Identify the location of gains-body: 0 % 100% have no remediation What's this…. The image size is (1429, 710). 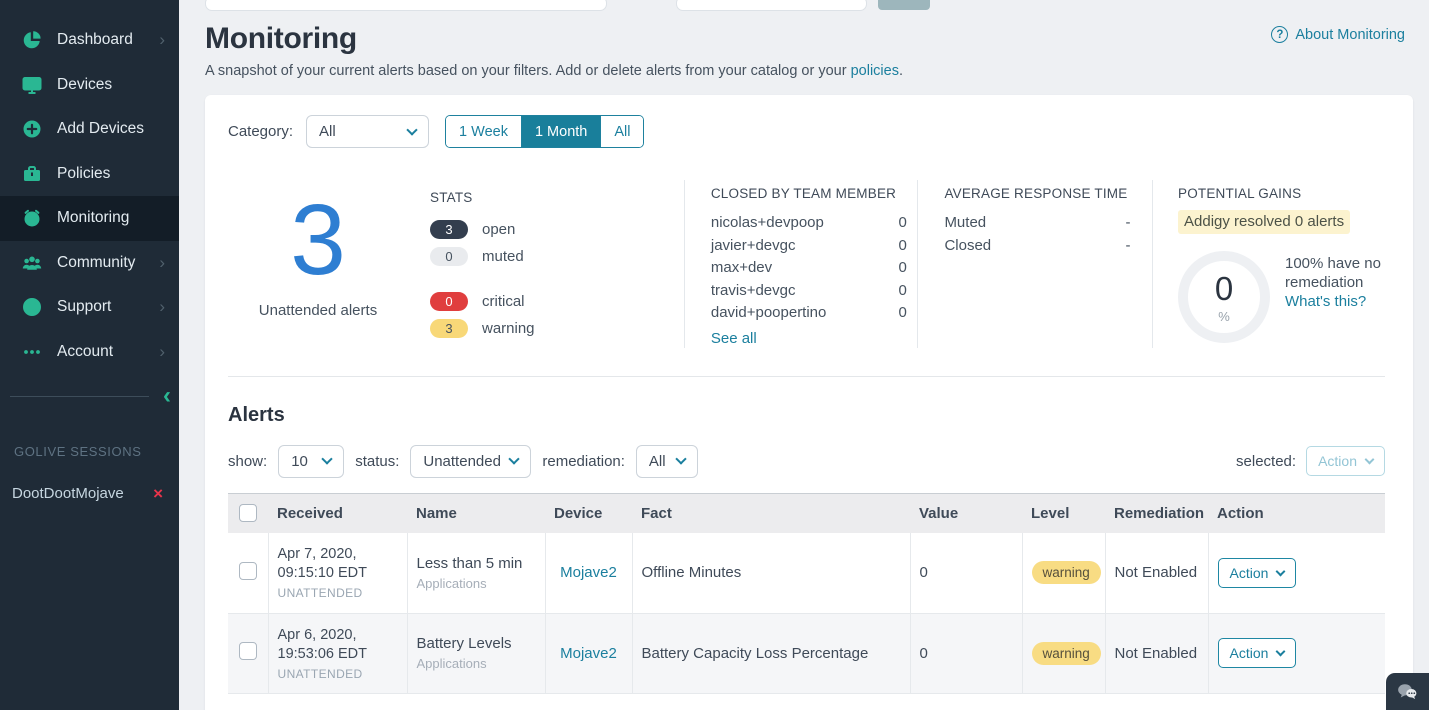
(1281, 297).